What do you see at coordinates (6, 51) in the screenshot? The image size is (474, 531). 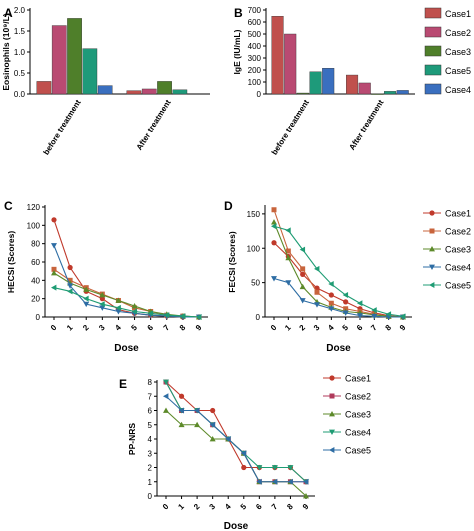 I see `y-axis-label: Eosinophils (10⁹/L)` at bounding box center [6, 51].